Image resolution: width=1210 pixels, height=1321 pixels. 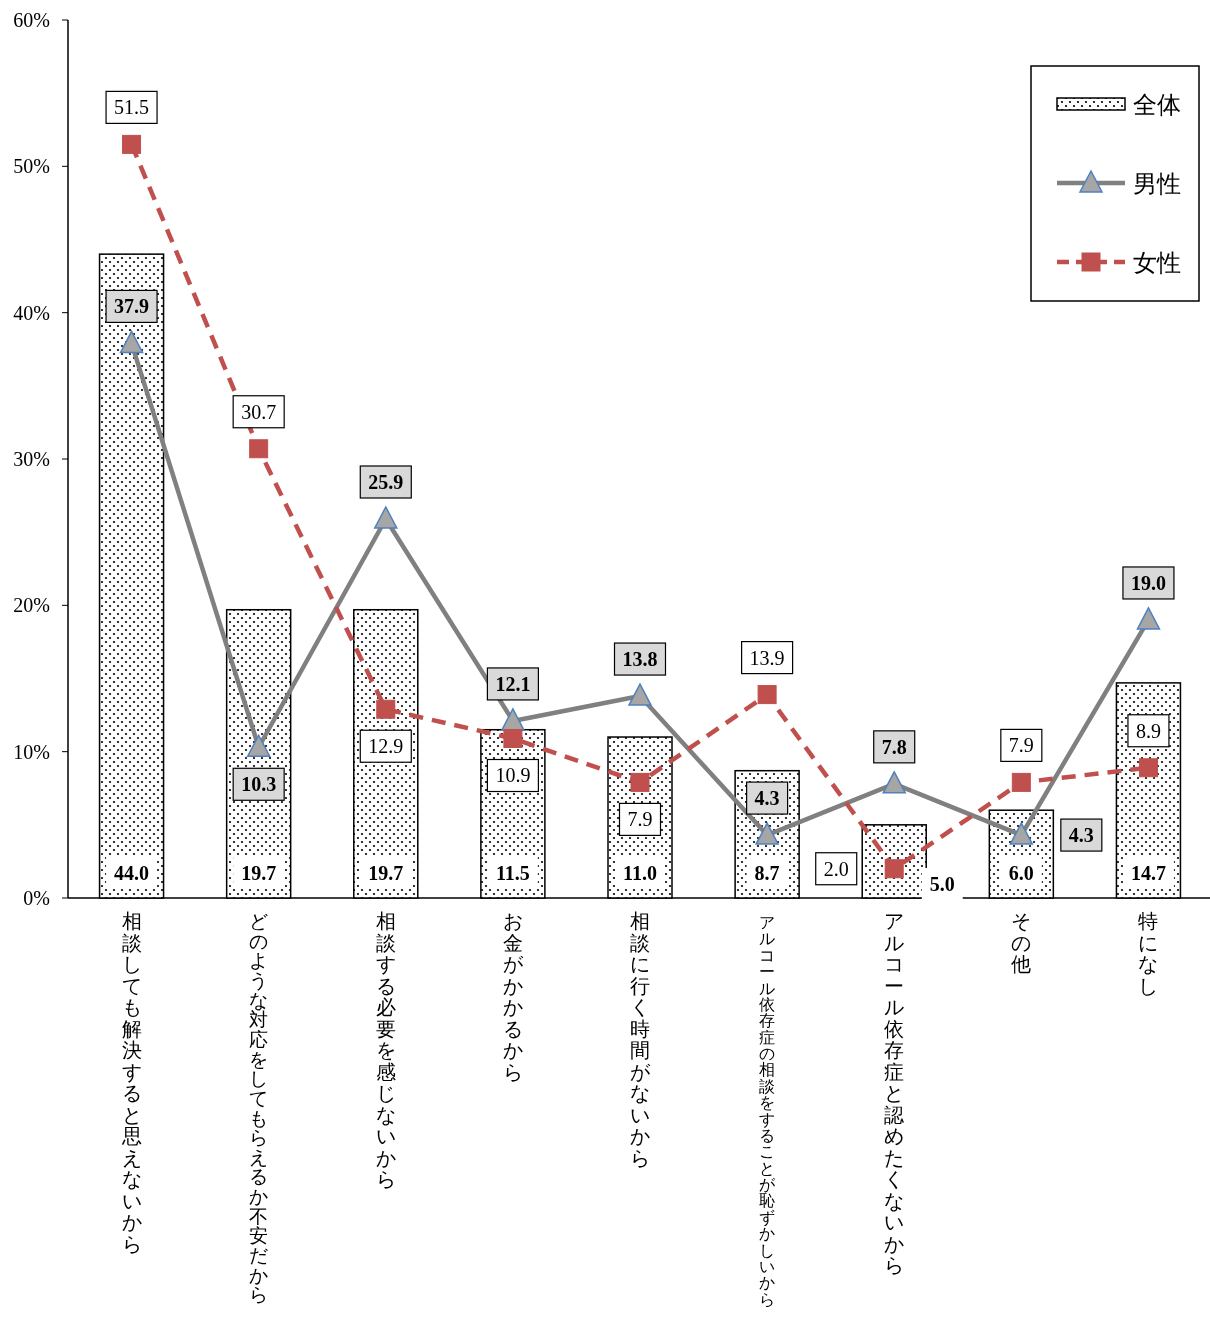 I want to click on data-label: 12.1, so click(x=513, y=683).